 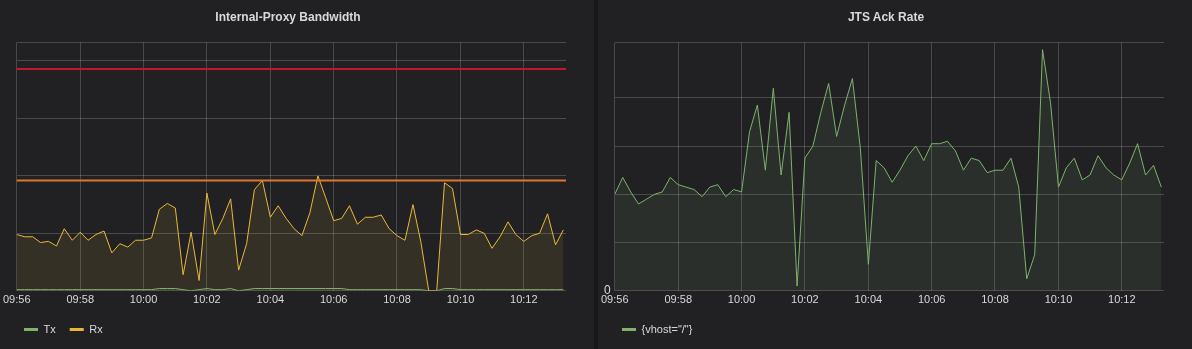 I want to click on chart-title: JTS Ack Rate, so click(x=886, y=16).